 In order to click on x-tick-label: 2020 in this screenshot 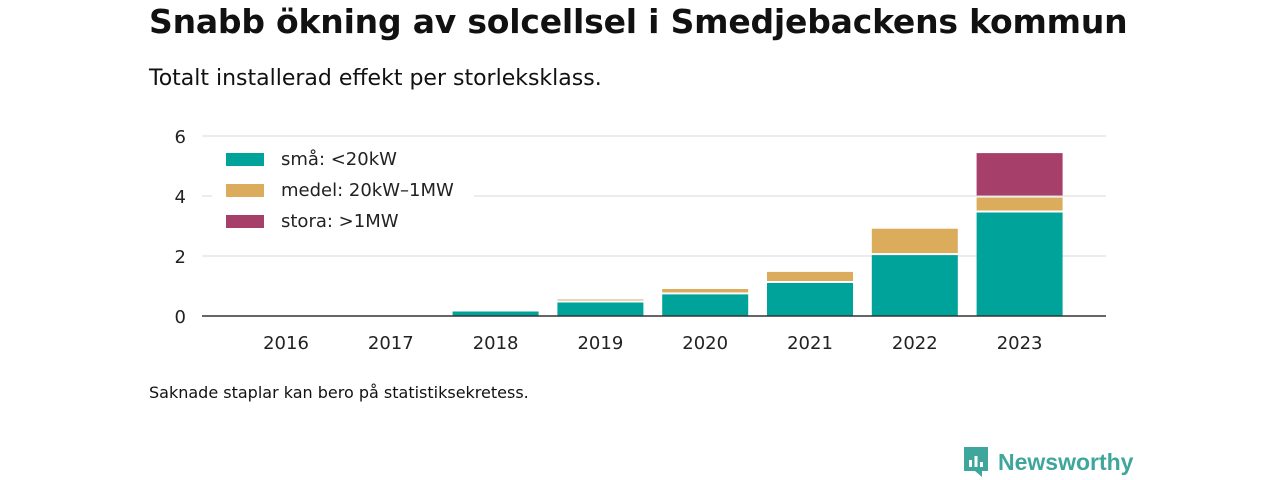, I will do `click(705, 343)`.